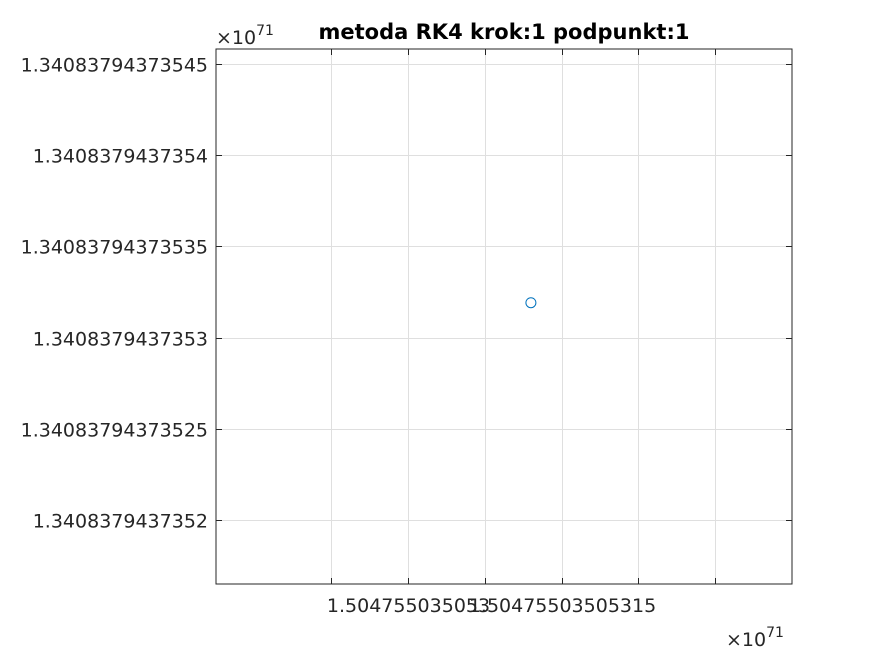 The height and width of the screenshot is (656, 875). I want to click on y-tick-label: 1.34083794373545, so click(114, 66).